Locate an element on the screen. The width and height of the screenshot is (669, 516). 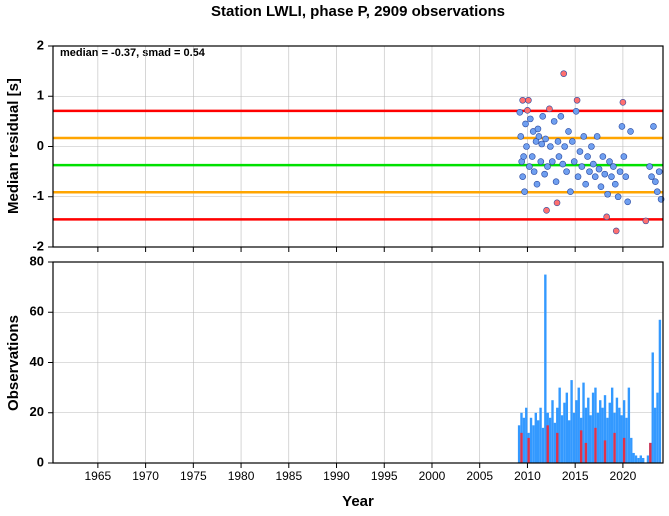
y-tick-label: -2 is located at coordinates (38, 245).